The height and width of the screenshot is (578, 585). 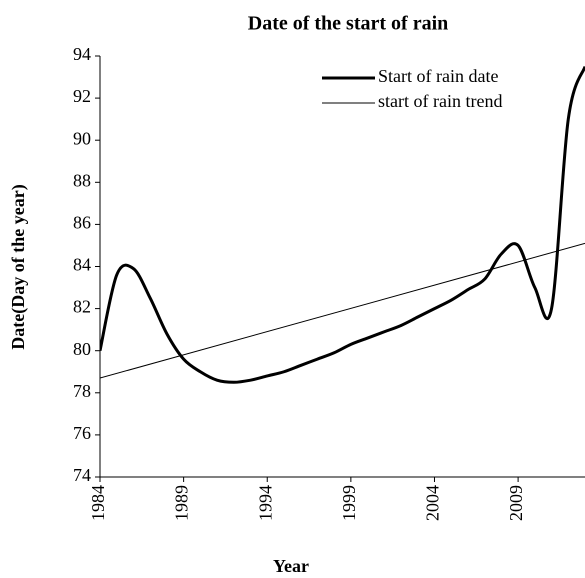 What do you see at coordinates (265, 503) in the screenshot?
I see `x-tick-label: 1994` at bounding box center [265, 503].